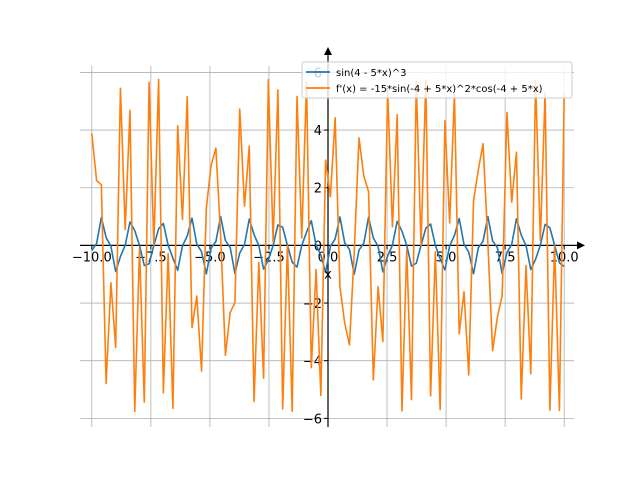 The height and width of the screenshot is (480, 640). What do you see at coordinates (92, 257) in the screenshot?
I see `x-tick-label: −10.0` at bounding box center [92, 257].